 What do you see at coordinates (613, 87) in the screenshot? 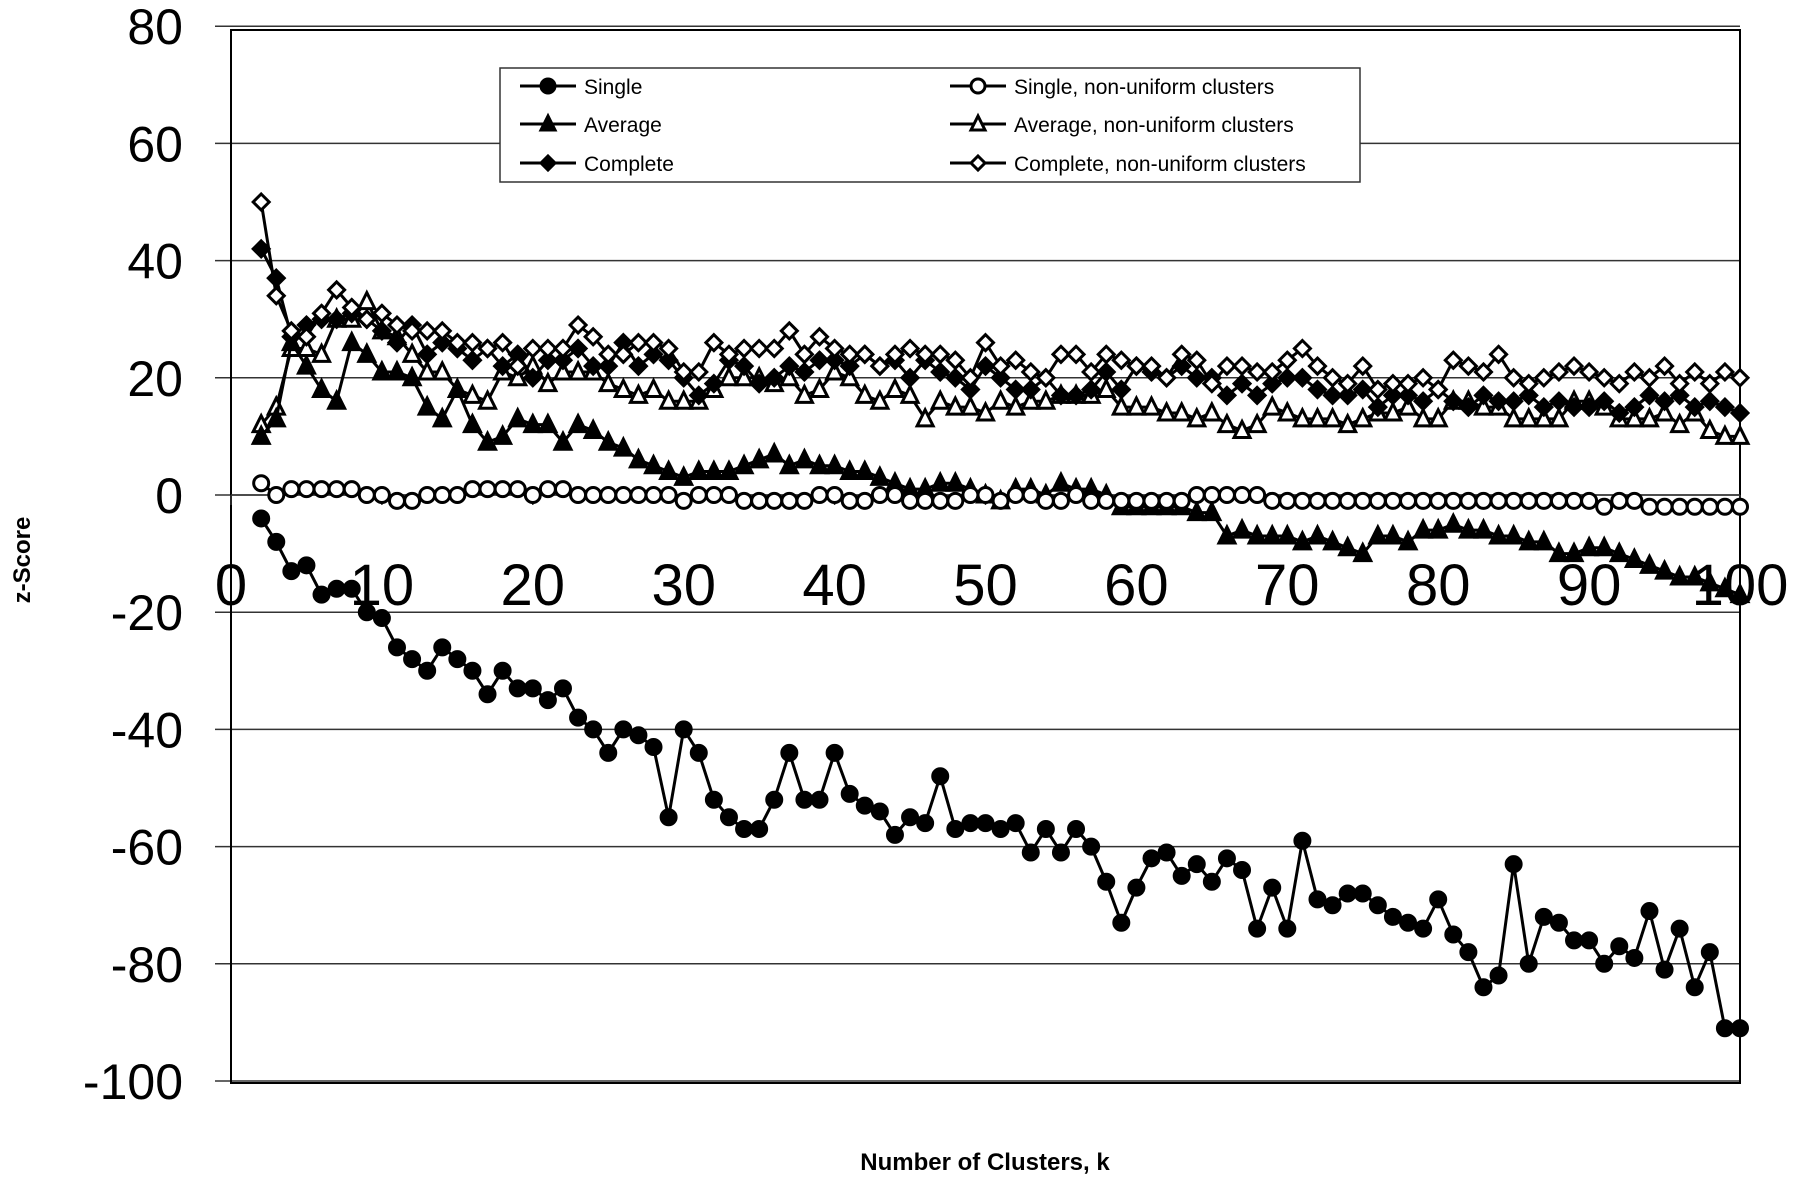
I see `legend-label: Single` at bounding box center [613, 87].